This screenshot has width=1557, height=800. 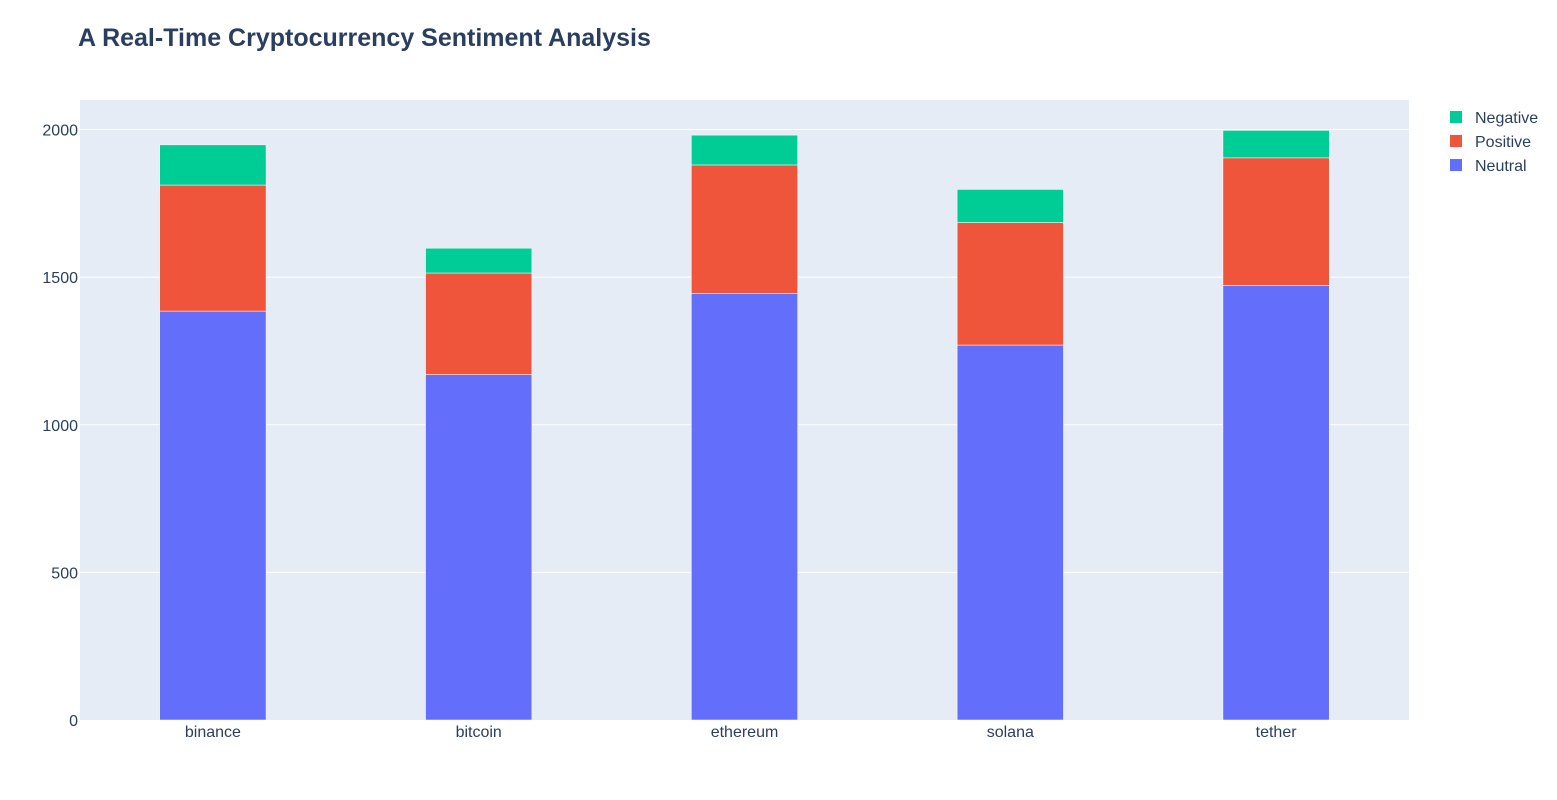 What do you see at coordinates (1010, 284) in the screenshot?
I see `bar-positive-solana` at bounding box center [1010, 284].